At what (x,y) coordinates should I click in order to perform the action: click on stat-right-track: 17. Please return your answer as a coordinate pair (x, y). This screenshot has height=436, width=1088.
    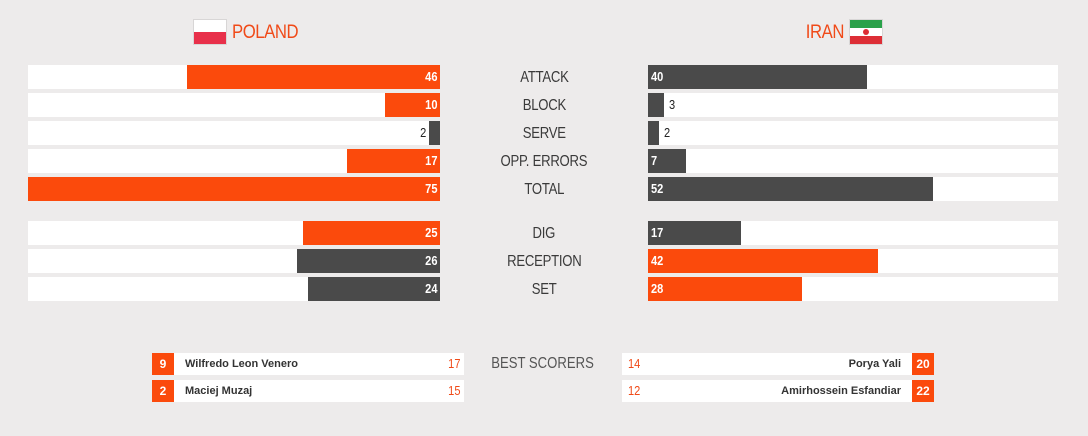
    Looking at the image, I should click on (853, 233).